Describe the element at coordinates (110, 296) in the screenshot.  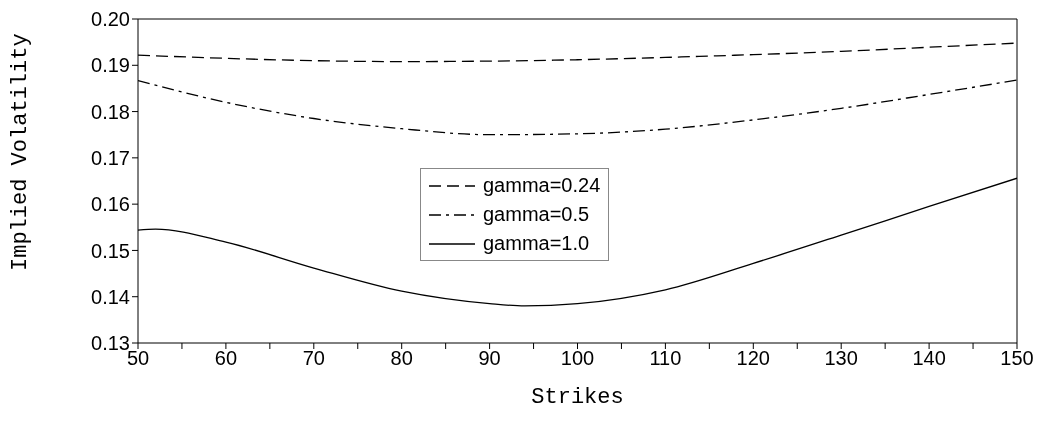
I see `y-tick-label: 0.14` at that location.